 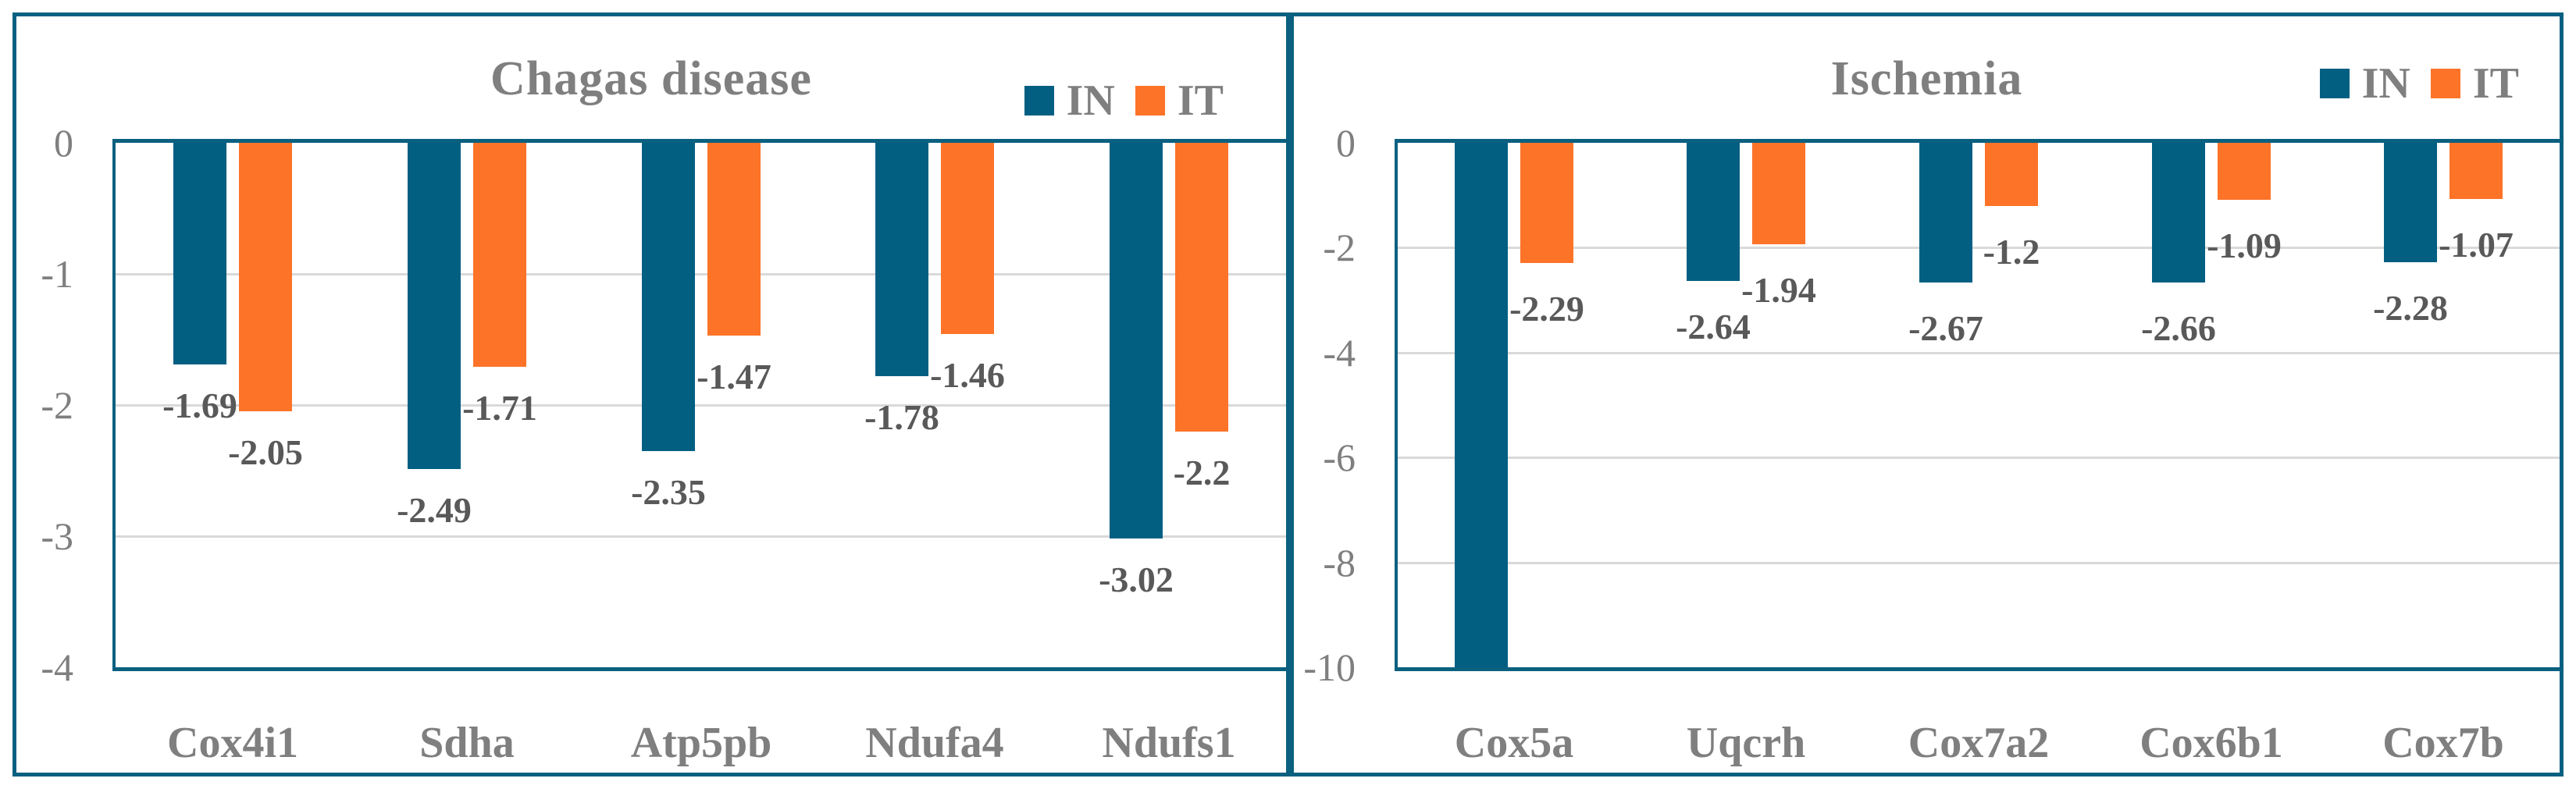 What do you see at coordinates (434, 510) in the screenshot?
I see `data-label-in: -2.49` at bounding box center [434, 510].